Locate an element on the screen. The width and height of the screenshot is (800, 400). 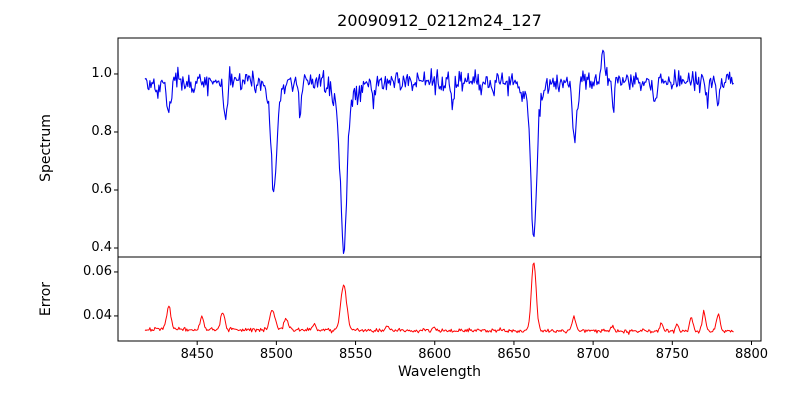
error-y-tick-label: 0.06 is located at coordinates (97, 271).